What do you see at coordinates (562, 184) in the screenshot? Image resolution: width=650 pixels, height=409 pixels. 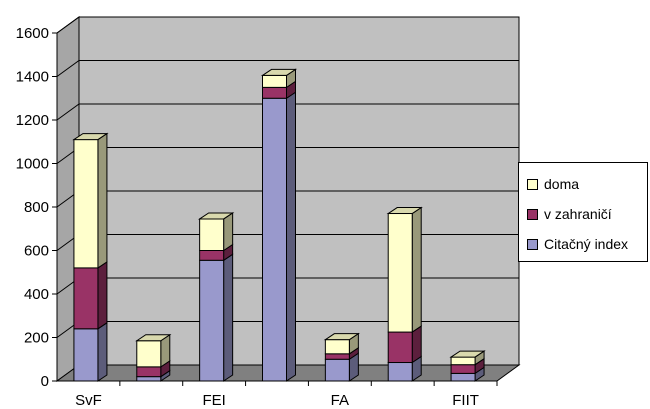 I see `legend-label-doma: doma` at bounding box center [562, 184].